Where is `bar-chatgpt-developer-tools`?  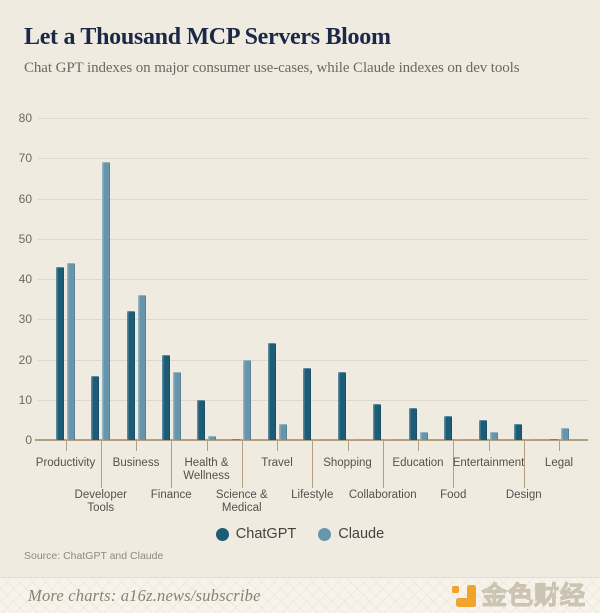 bar-chatgpt-developer-tools is located at coordinates (95, 407).